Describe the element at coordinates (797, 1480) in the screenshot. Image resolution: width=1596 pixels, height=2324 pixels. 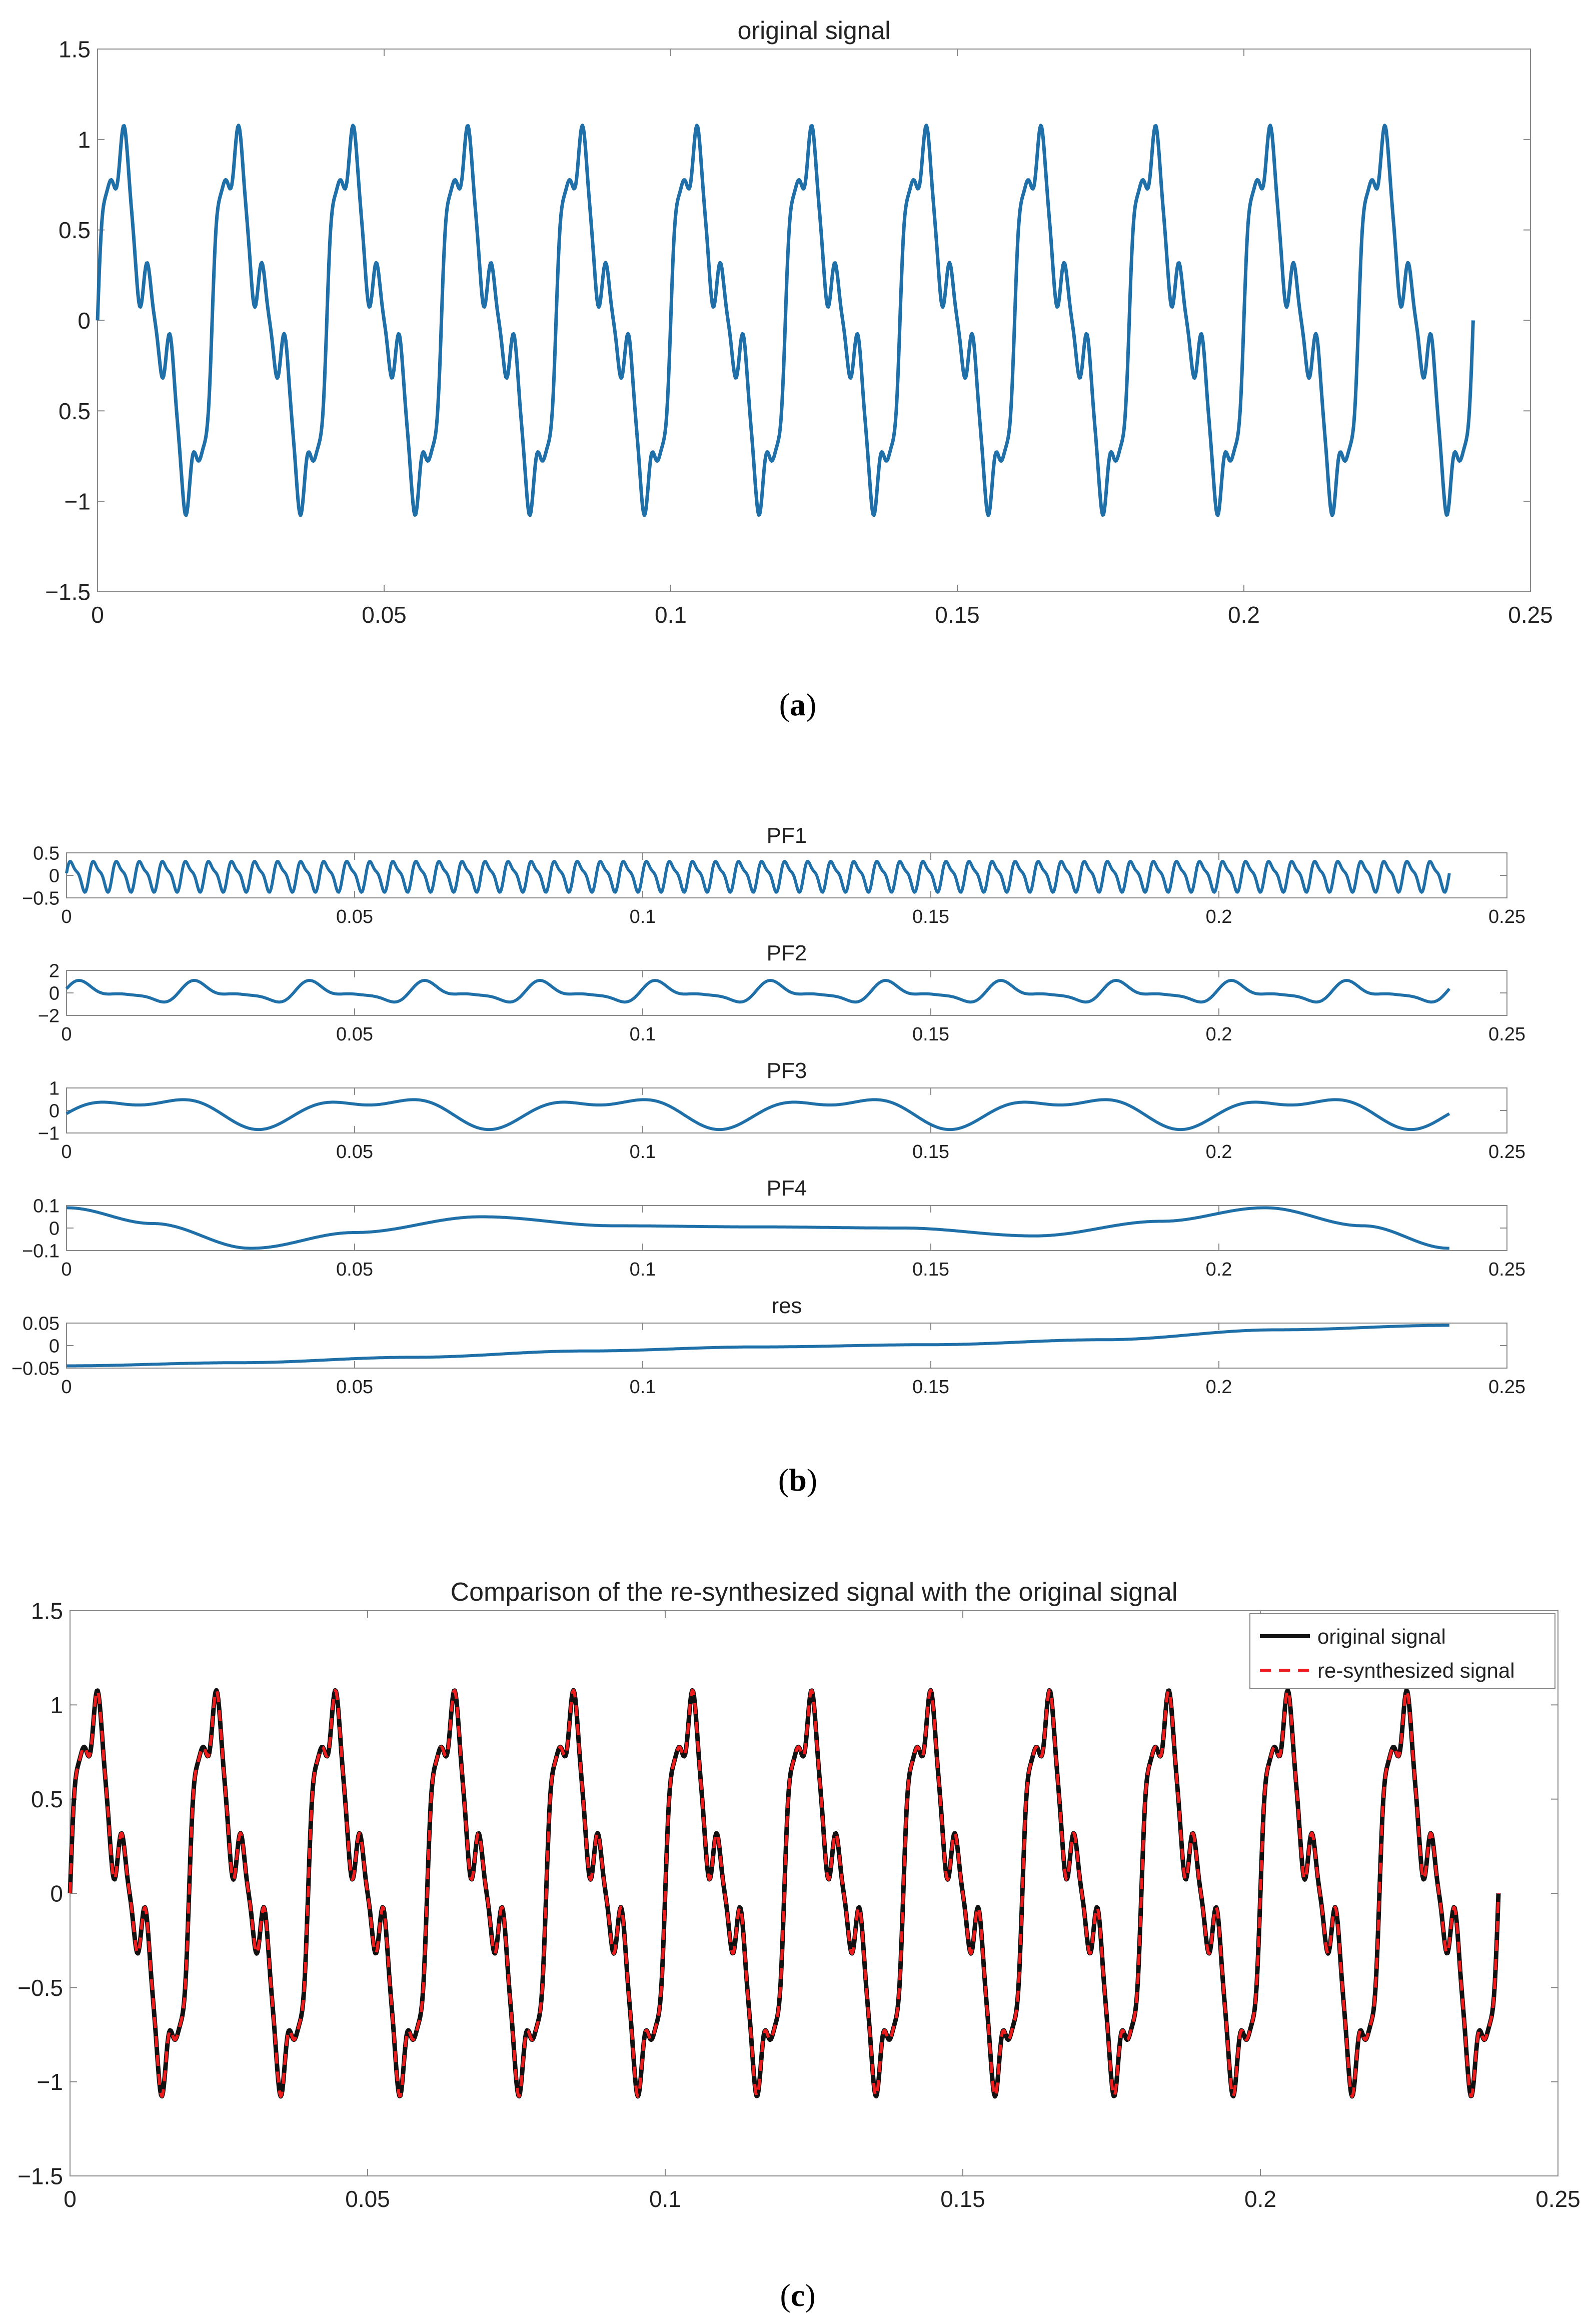
I see `panel-label-b: (b)` at that location.